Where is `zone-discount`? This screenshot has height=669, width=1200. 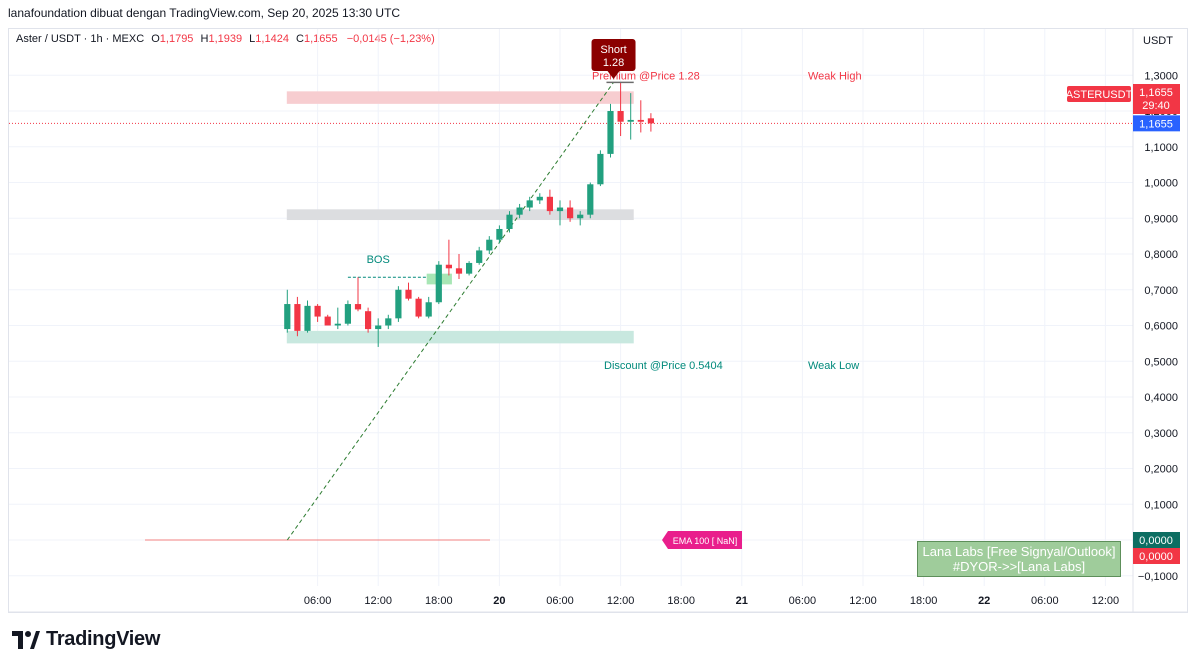 zone-discount is located at coordinates (460, 337).